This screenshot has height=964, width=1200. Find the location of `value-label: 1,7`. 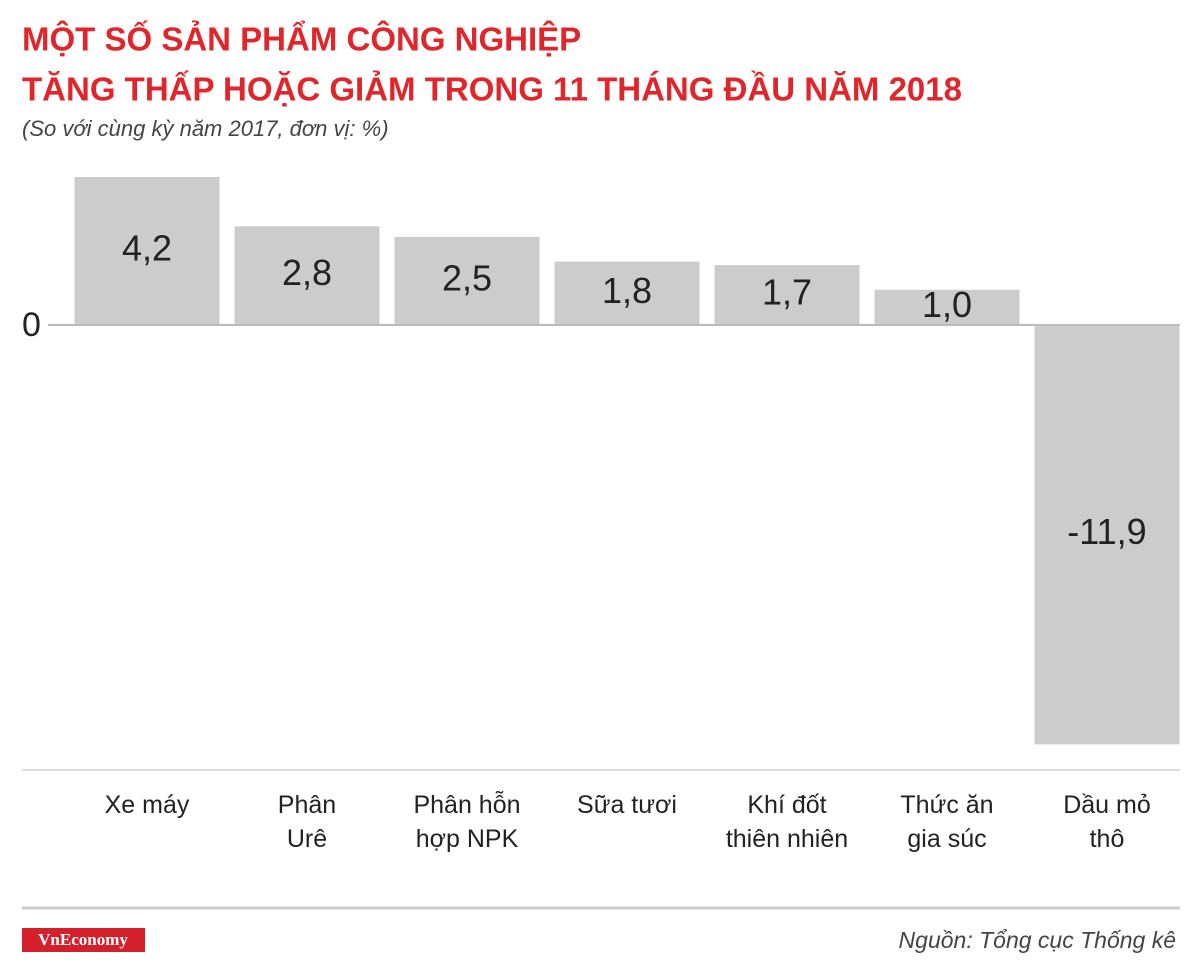

value-label: 1,7 is located at coordinates (787, 292).